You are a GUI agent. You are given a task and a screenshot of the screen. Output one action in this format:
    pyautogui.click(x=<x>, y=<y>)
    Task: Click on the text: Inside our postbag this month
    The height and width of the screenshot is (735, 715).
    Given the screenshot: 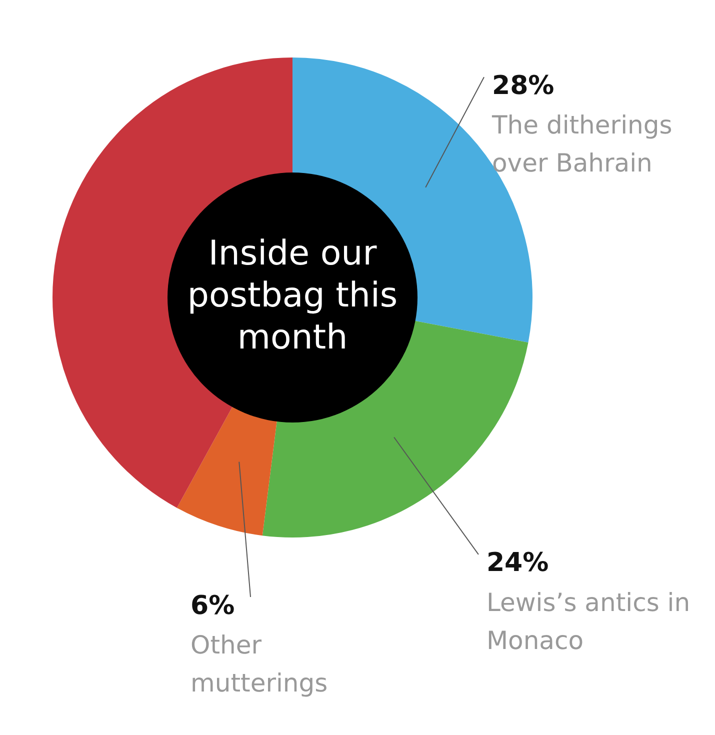 What is the action you would take?
    pyautogui.click(x=292, y=295)
    